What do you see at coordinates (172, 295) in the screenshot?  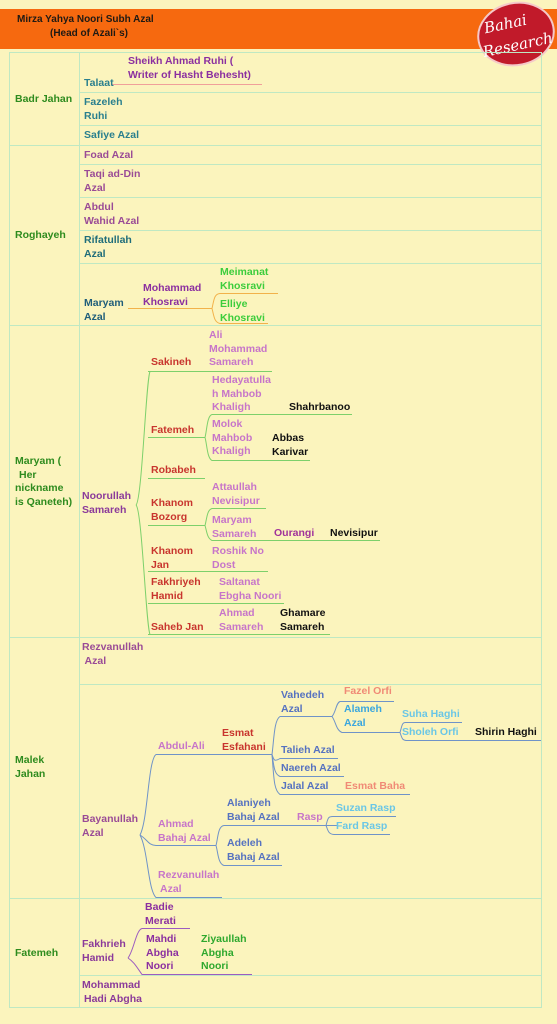 I see `person-mohammad-khosravi: Mohammad Khosravi` at bounding box center [172, 295].